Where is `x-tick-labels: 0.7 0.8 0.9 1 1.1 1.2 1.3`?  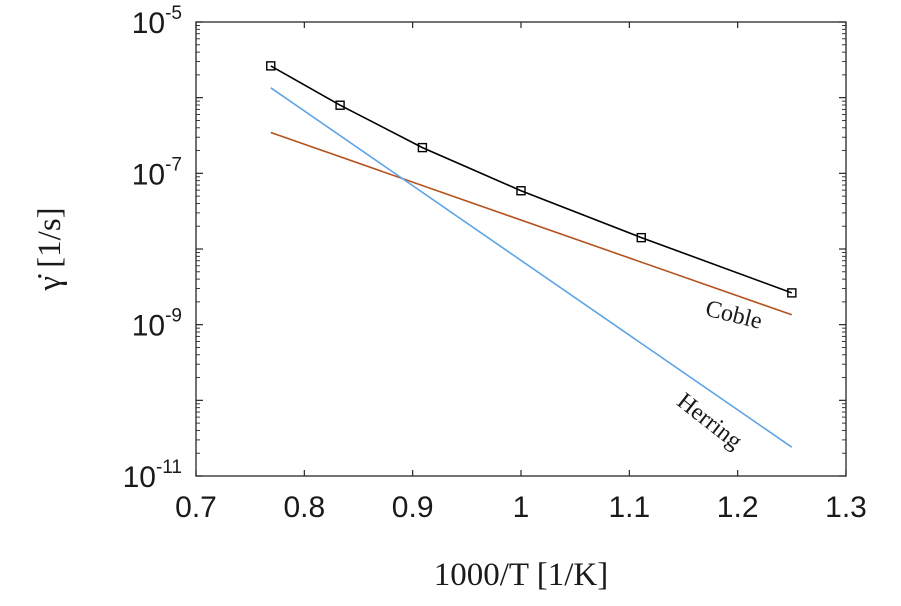
x-tick-labels: 0.7 0.8 0.9 1 1.1 1.2 1.3 is located at coordinates (521, 507).